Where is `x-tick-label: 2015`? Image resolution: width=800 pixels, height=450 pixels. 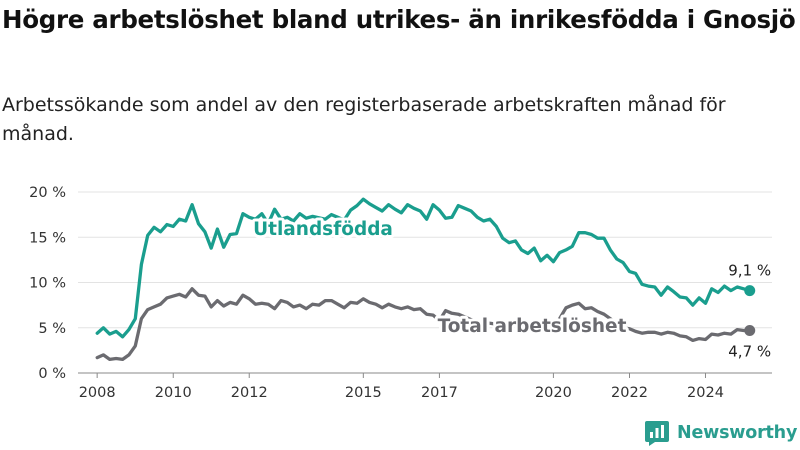 x-tick-label: 2015 is located at coordinates (363, 393).